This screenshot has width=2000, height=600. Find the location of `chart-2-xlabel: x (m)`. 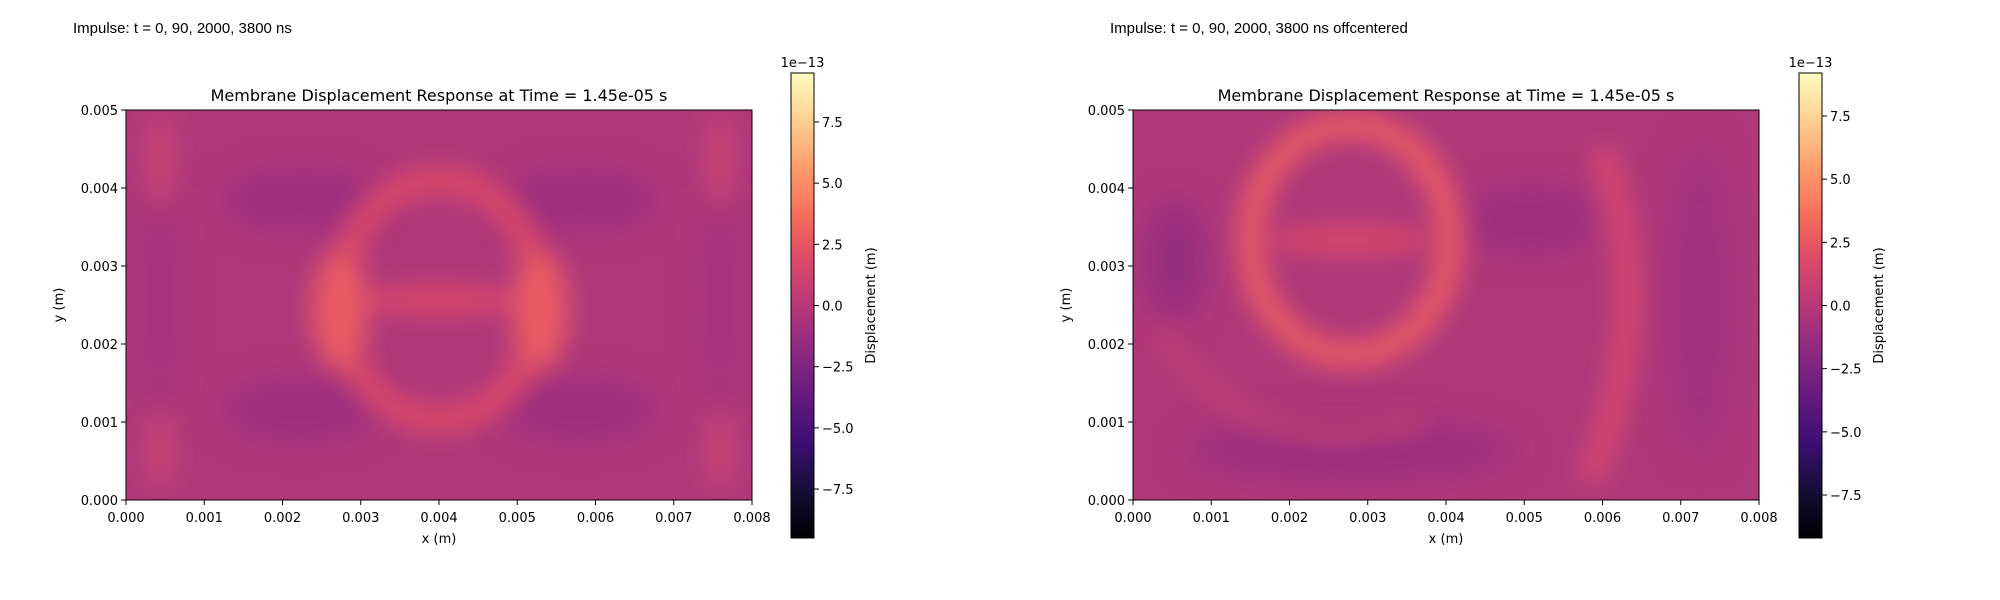

chart-2-xlabel: x (m) is located at coordinates (1446, 539).